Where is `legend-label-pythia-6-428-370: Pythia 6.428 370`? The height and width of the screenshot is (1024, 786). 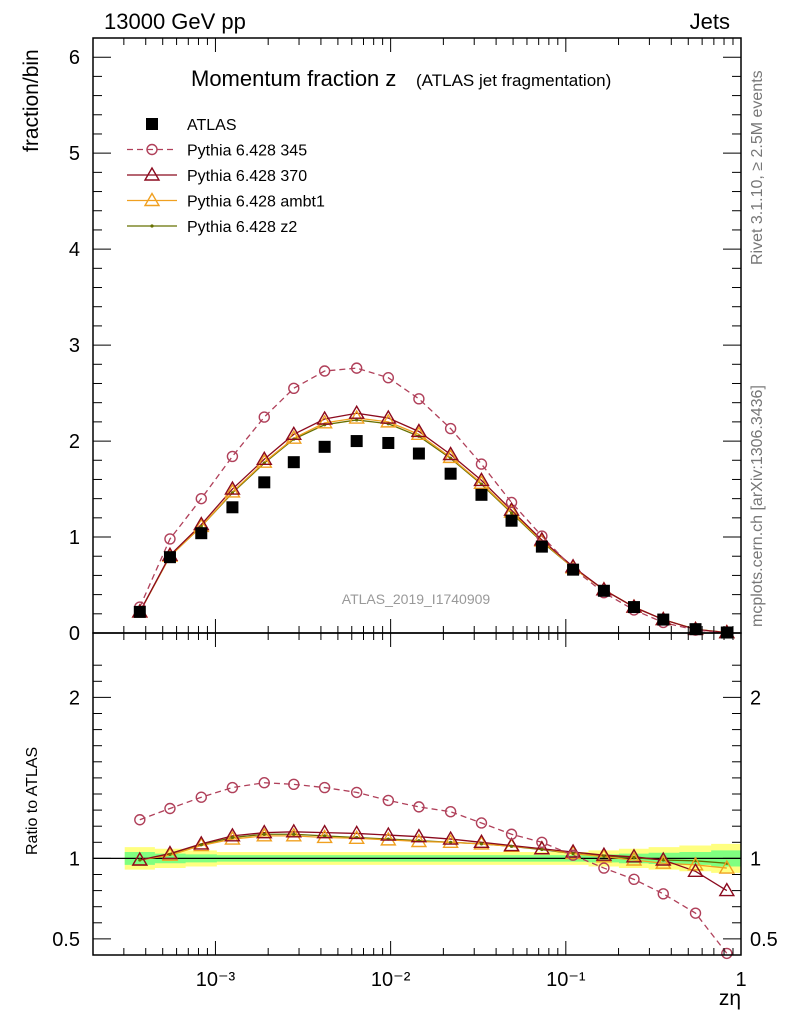 legend-label-pythia-6-428-370: Pythia 6.428 370 is located at coordinates (247, 176).